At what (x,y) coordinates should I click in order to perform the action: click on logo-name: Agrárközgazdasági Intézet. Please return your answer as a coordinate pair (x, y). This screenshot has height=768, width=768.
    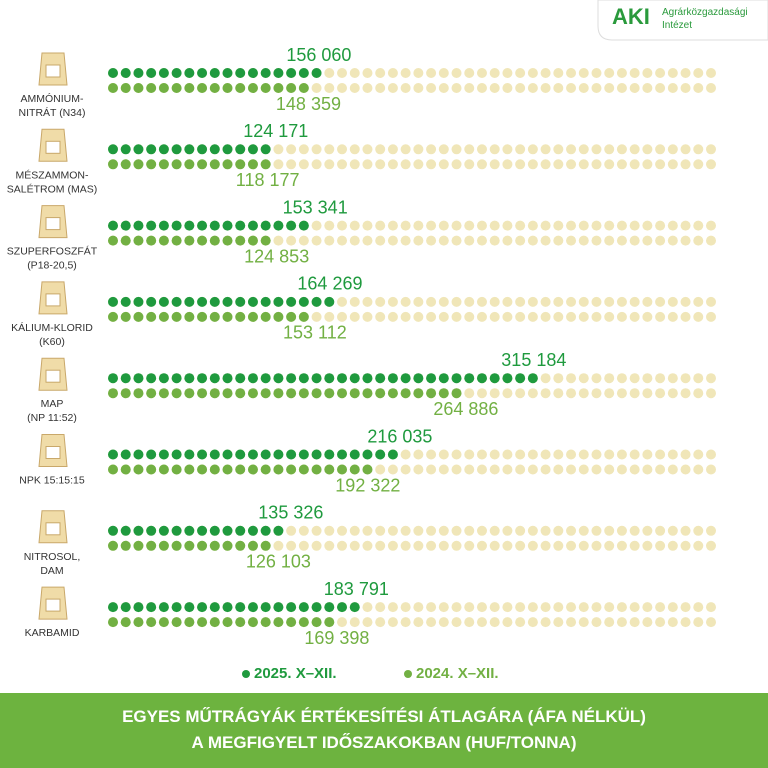
    Looking at the image, I should click on (705, 19).